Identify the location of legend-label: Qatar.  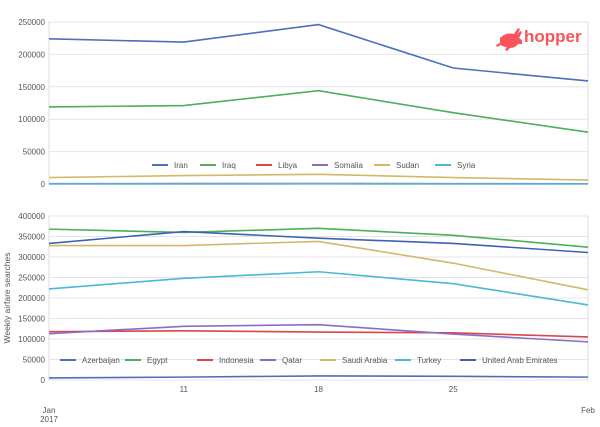
(292, 360).